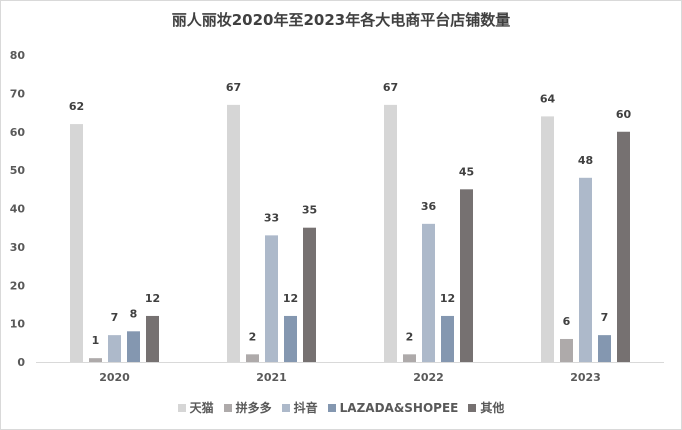  What do you see at coordinates (466, 171) in the screenshot?
I see `data-label: 45` at bounding box center [466, 171].